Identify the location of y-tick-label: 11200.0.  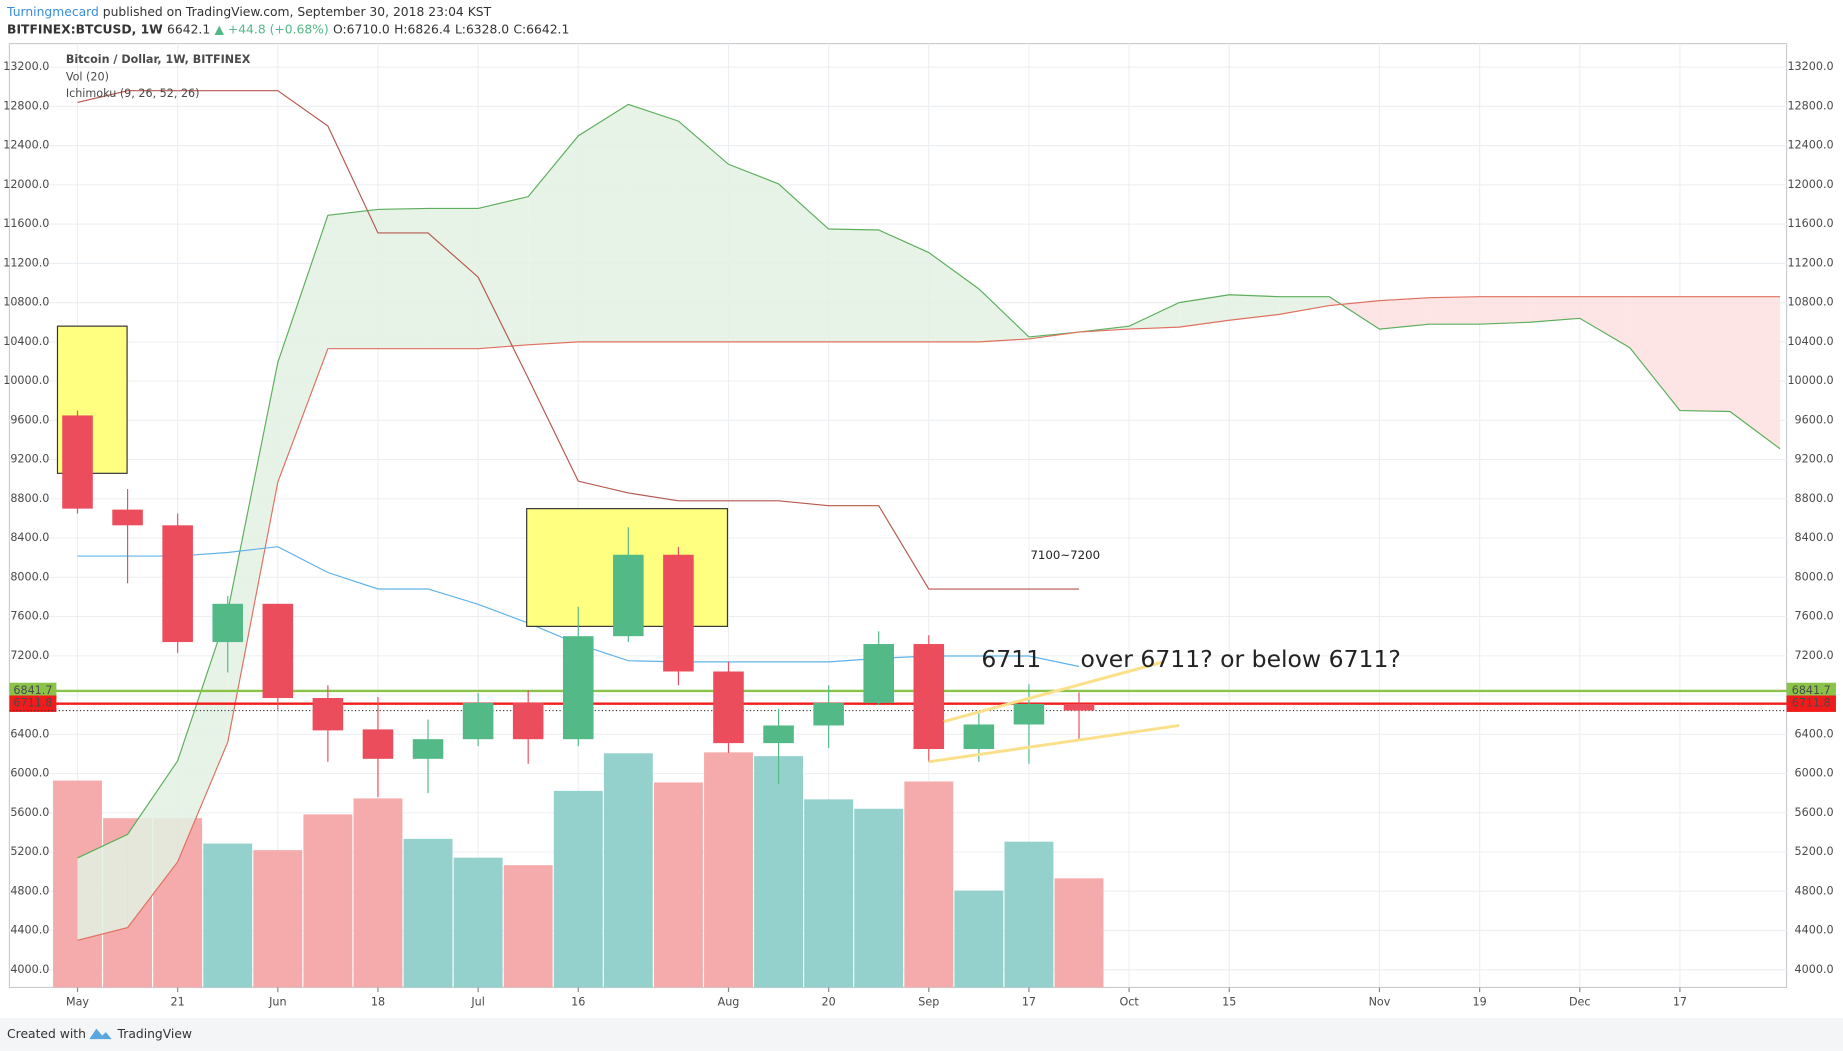
(1810, 262).